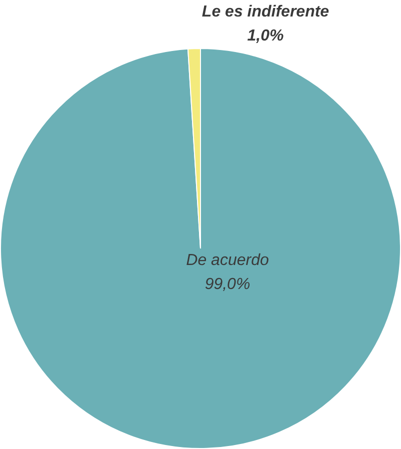 This screenshot has height=449, width=401. Describe the element at coordinates (265, 35) in the screenshot. I see `data-label: 1,0%` at that location.